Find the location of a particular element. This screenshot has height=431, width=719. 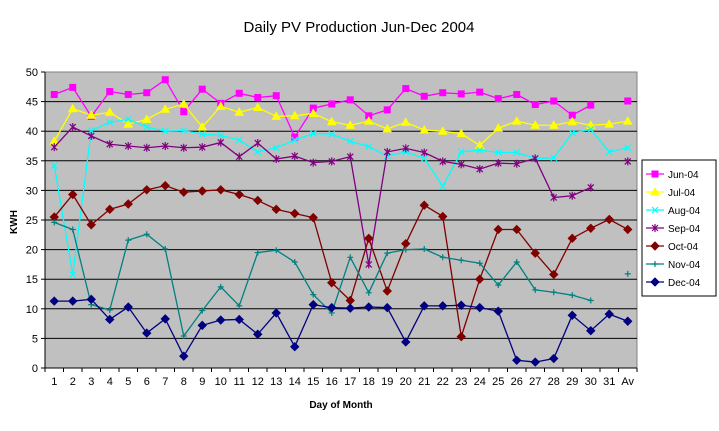

y-axis-label: KWH is located at coordinates (14, 222).